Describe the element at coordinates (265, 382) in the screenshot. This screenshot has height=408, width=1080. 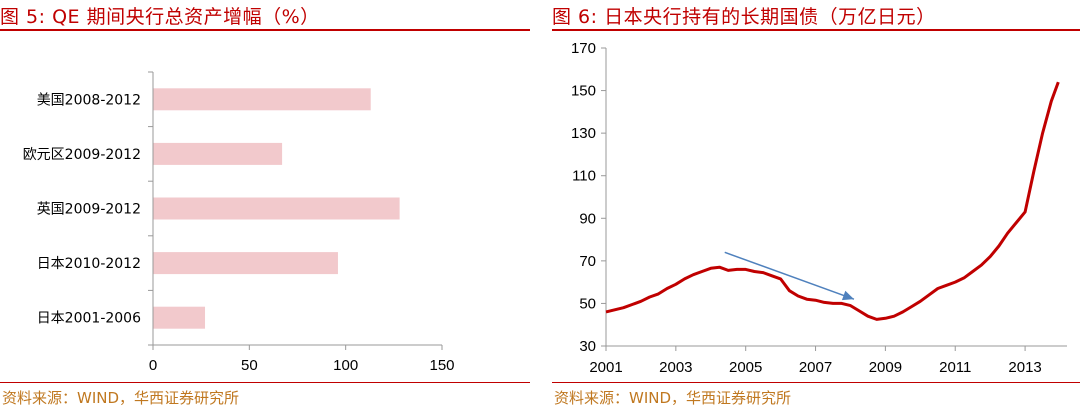
I see `left-source-rule` at that location.